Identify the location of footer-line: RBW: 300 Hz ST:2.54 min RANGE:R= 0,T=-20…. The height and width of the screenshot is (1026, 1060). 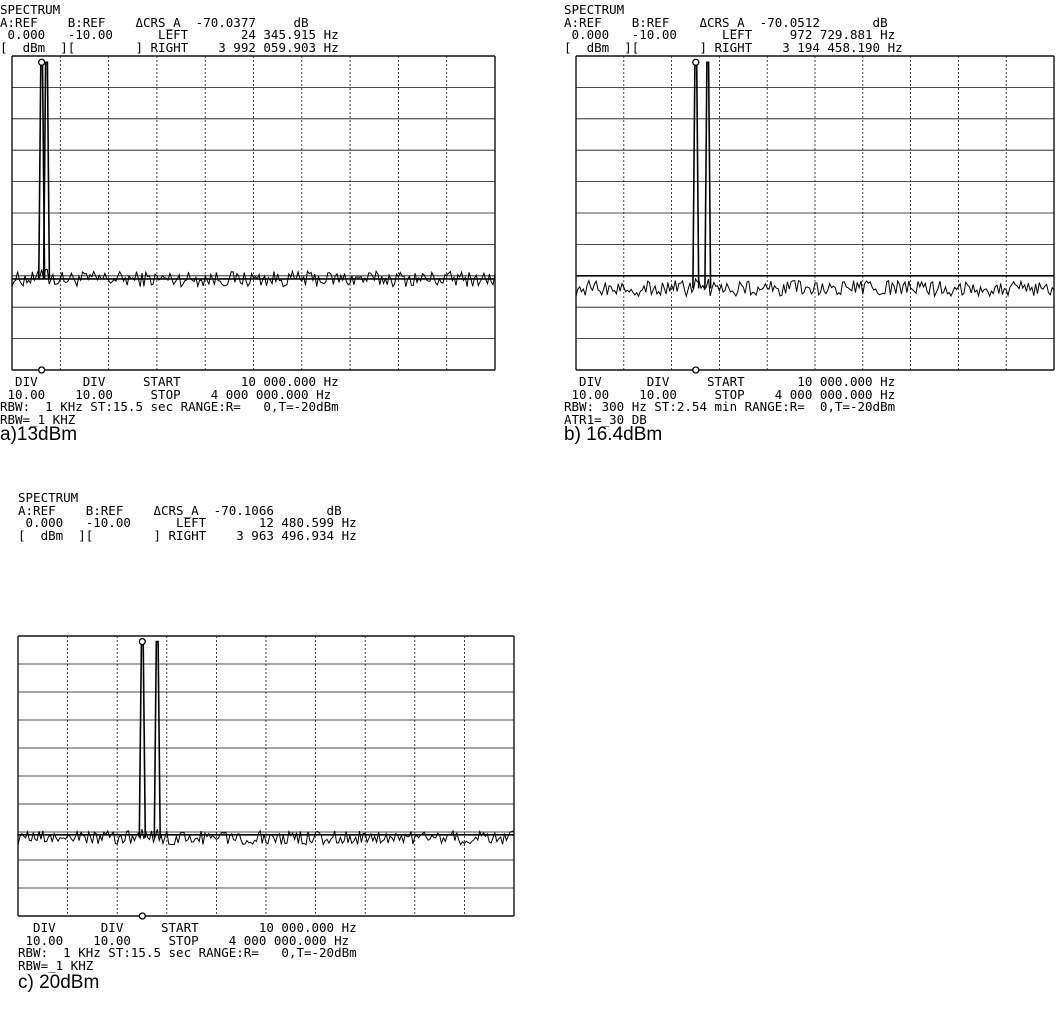
(730, 406).